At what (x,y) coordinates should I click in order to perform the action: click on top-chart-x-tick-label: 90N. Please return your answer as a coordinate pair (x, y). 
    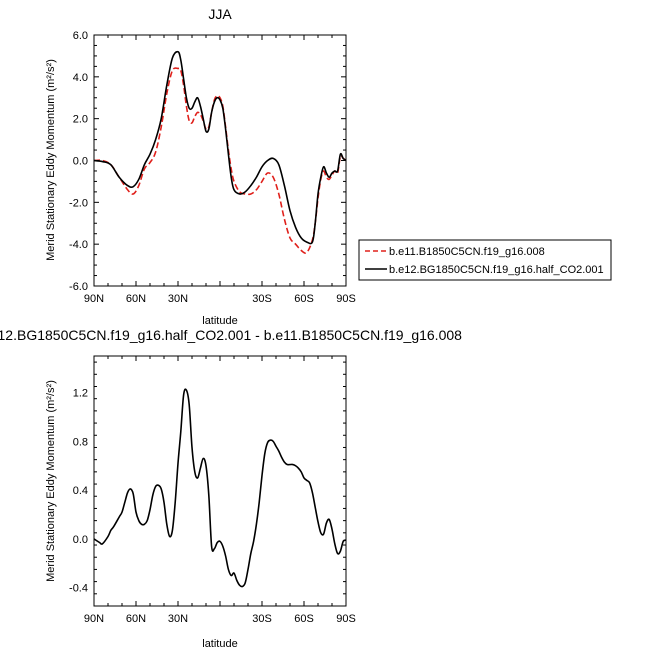
    Looking at the image, I should click on (94, 299).